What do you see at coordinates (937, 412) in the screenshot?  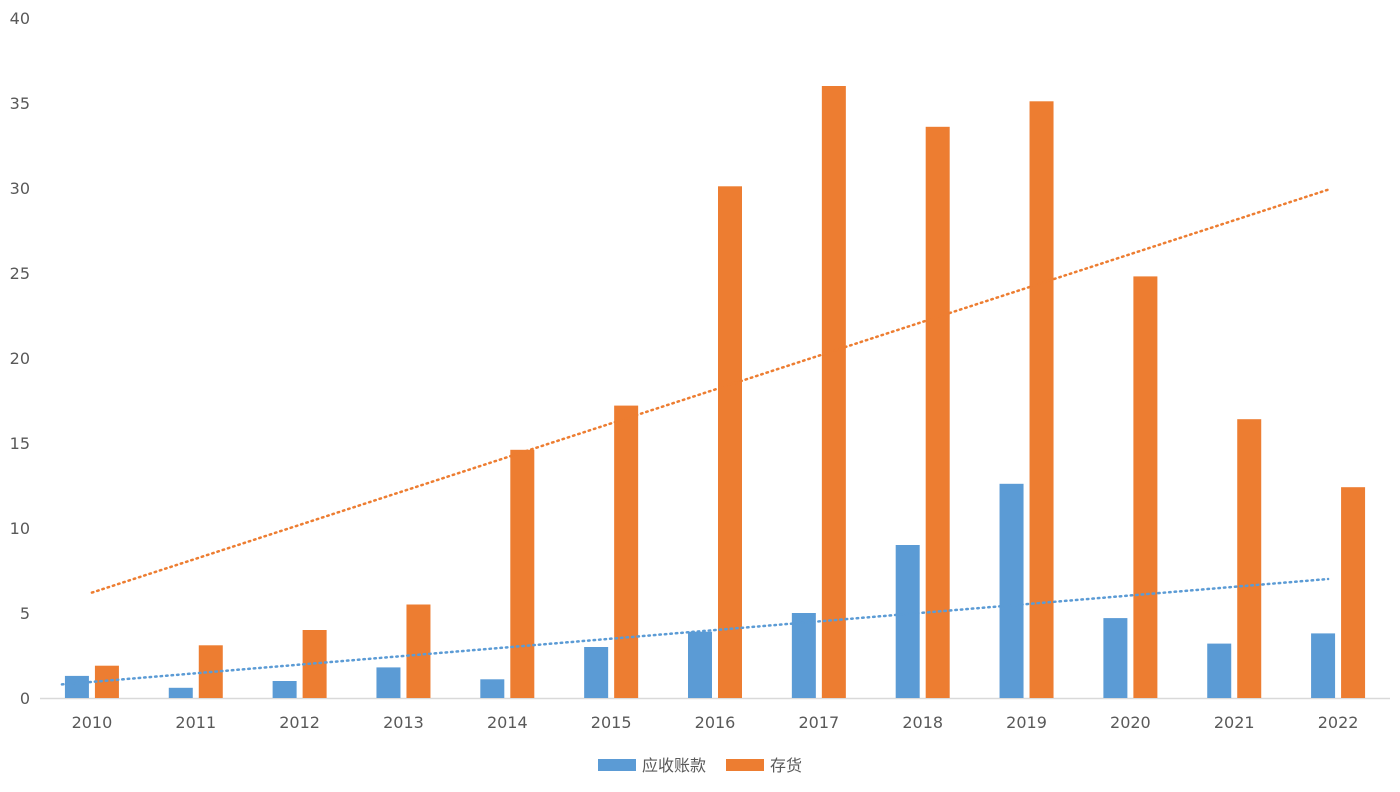 I see `bar-inventory-2018` at bounding box center [937, 412].